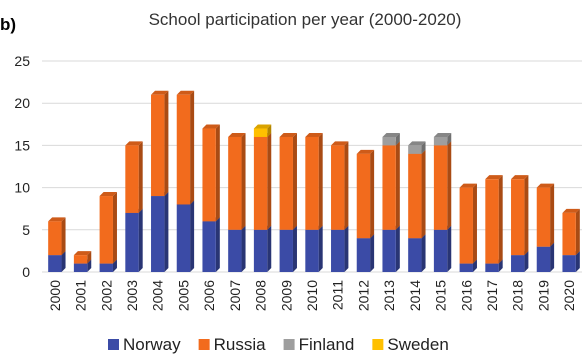 The height and width of the screenshot is (362, 585). What do you see at coordinates (389, 187) in the screenshot?
I see `bar-segment-russia-2013` at bounding box center [389, 187].